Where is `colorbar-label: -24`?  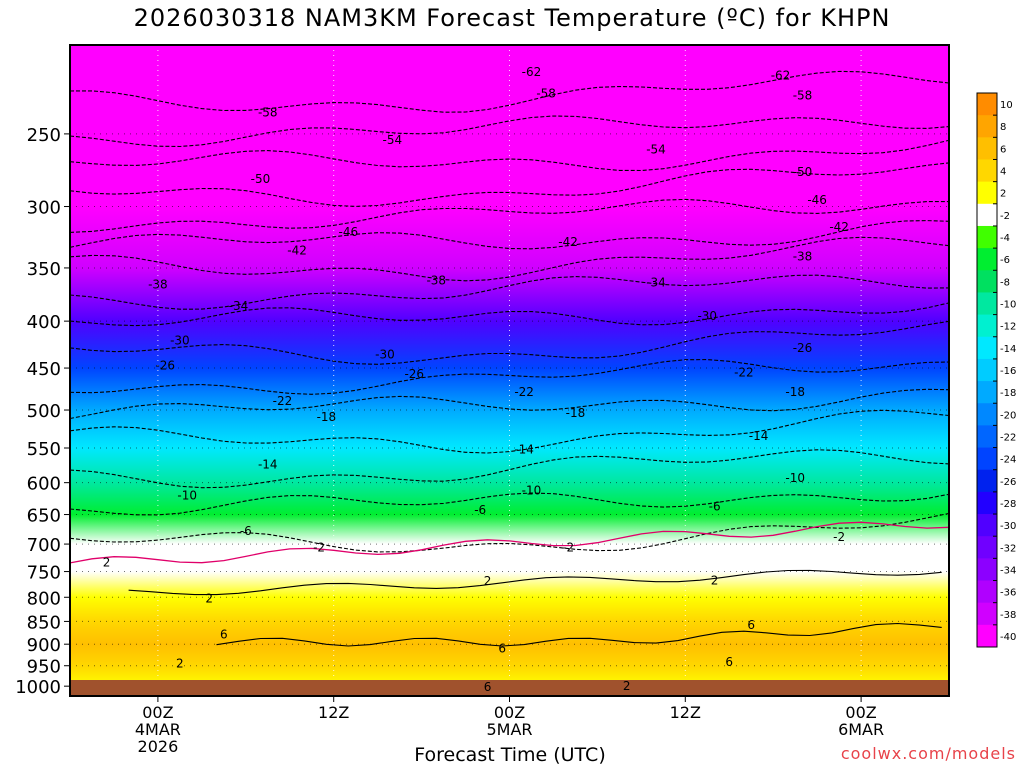 colorbar-label: -24 is located at coordinates (1008, 460).